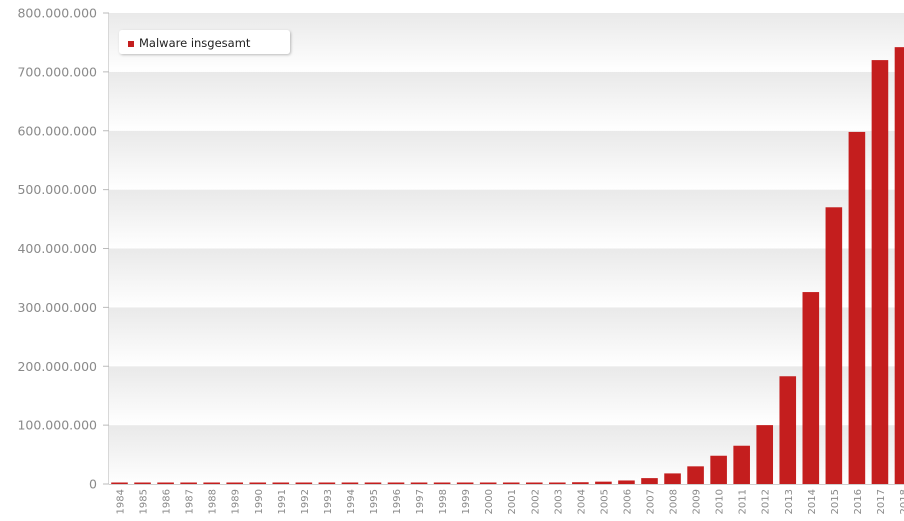  I want to click on legend-box, so click(204, 42).